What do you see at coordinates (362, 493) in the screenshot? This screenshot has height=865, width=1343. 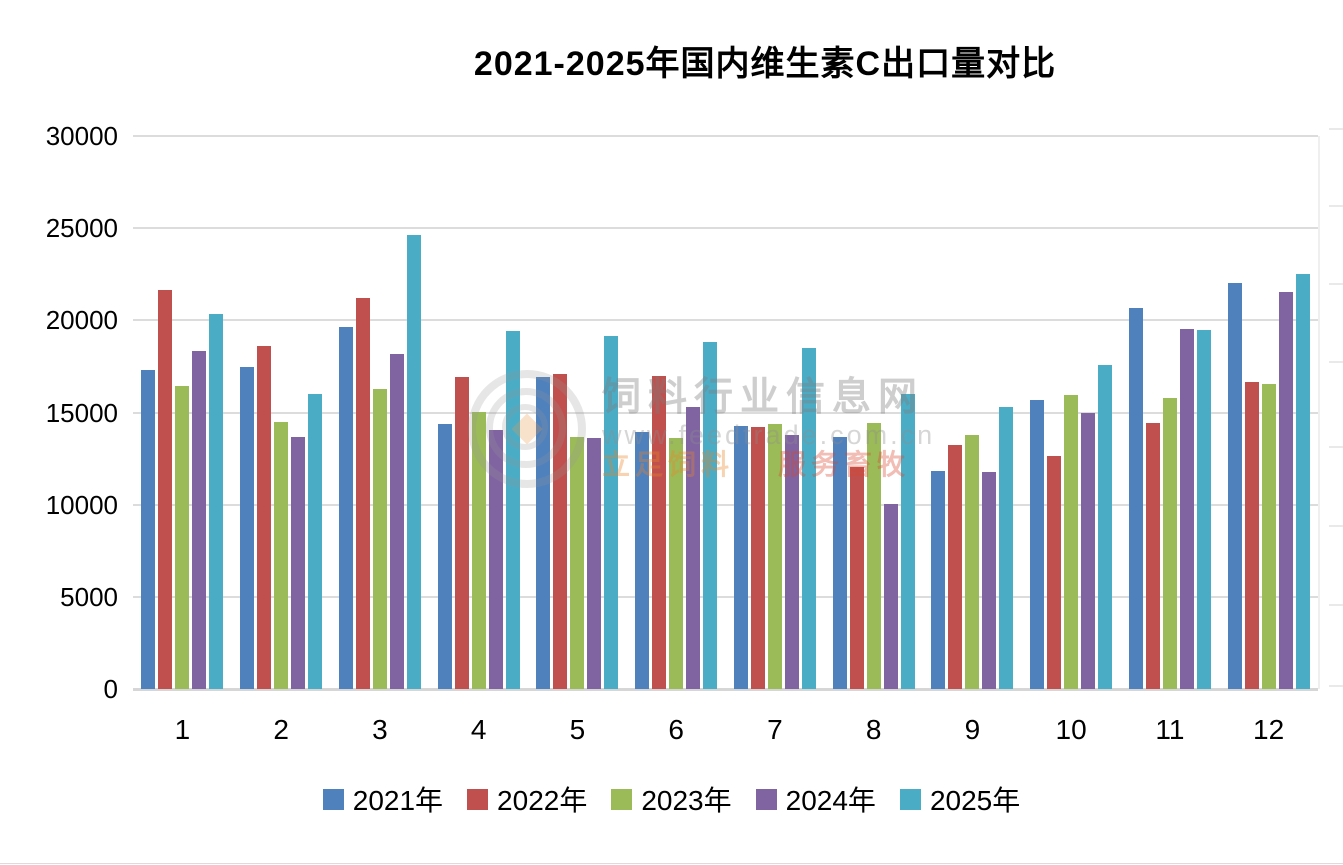 I see `bar-2022年-month-3` at bounding box center [362, 493].